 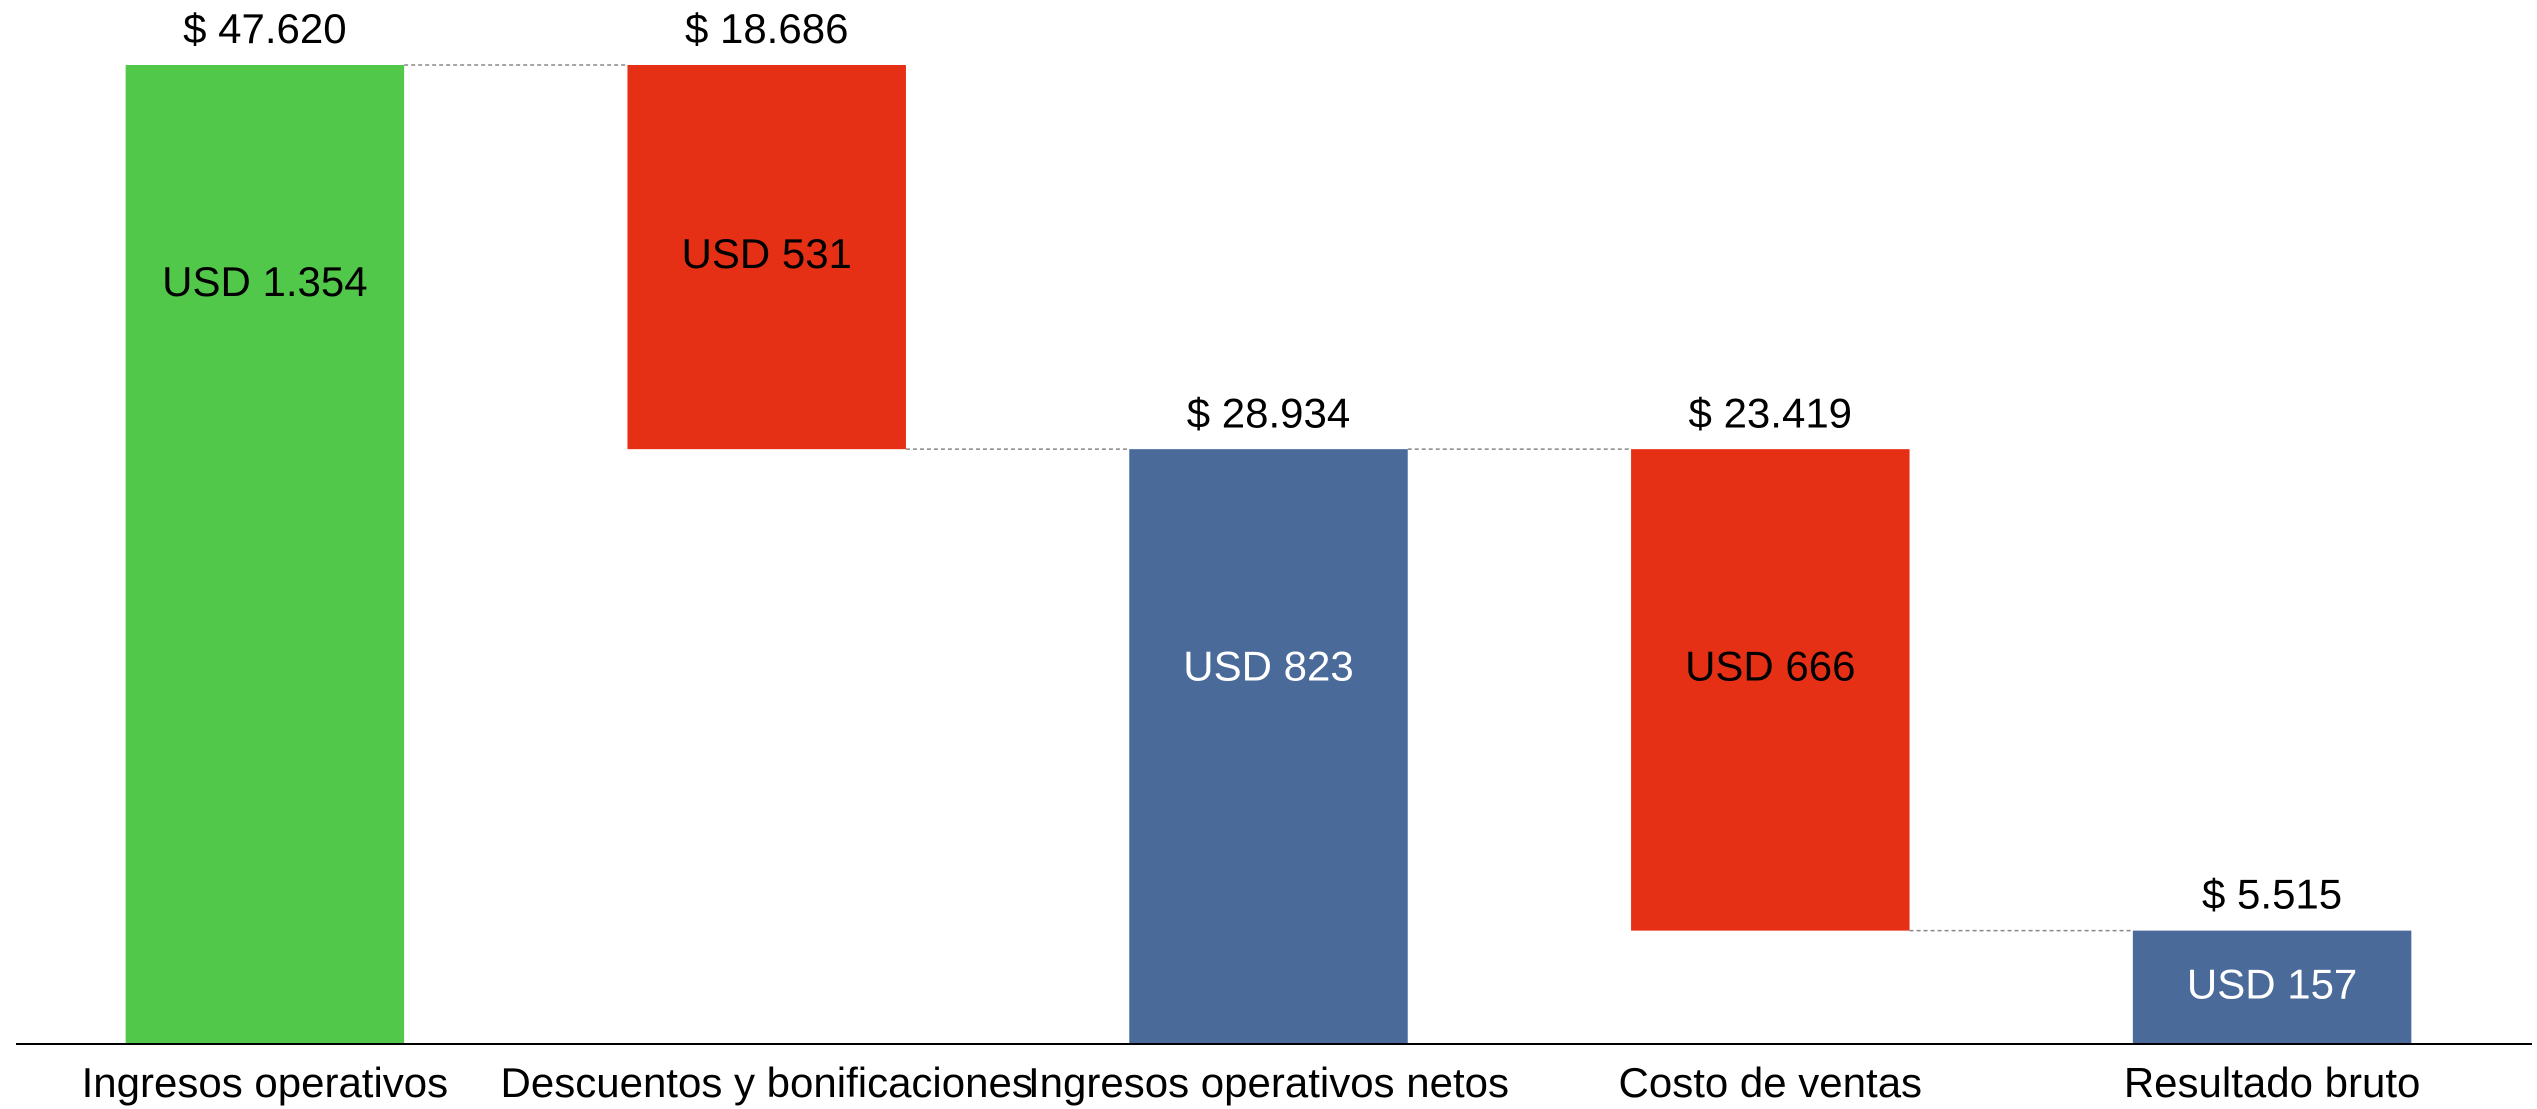 I want to click on x-tick-label: Ingresos operativos netos, so click(x=1268, y=1082).